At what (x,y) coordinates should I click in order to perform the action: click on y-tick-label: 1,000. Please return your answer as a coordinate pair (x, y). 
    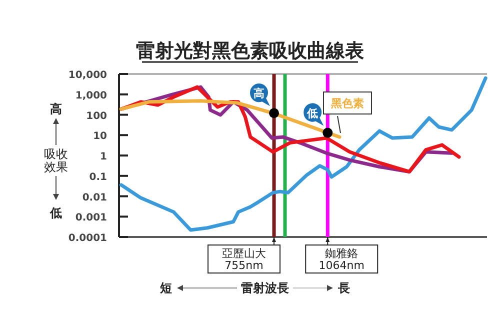
    Looking at the image, I should click on (91, 96).